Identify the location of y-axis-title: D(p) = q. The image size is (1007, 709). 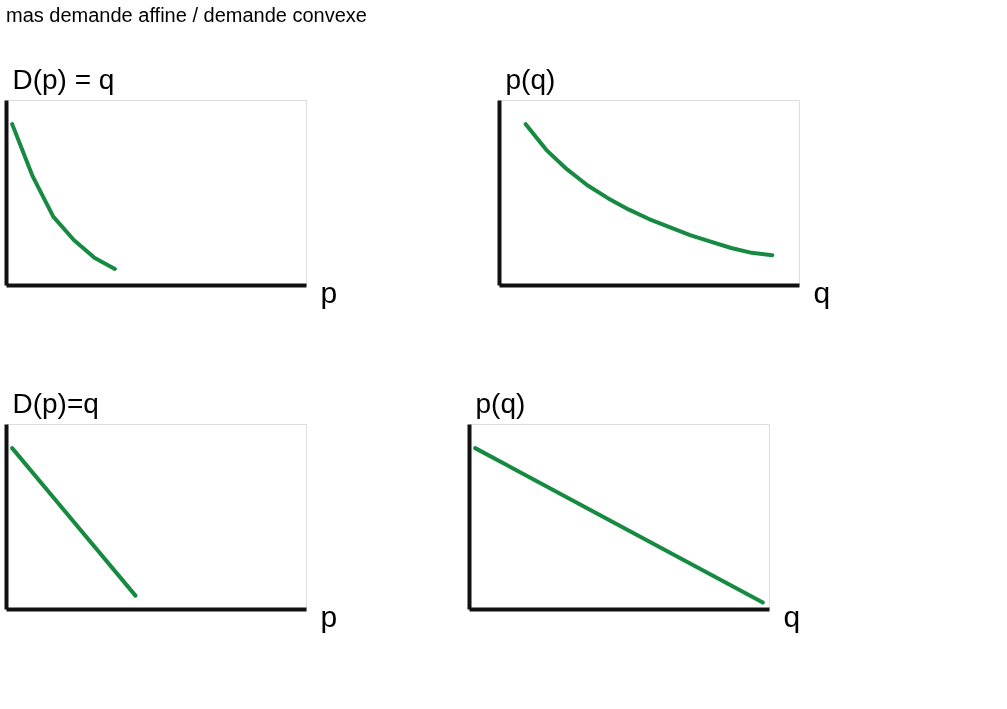
(63, 79).